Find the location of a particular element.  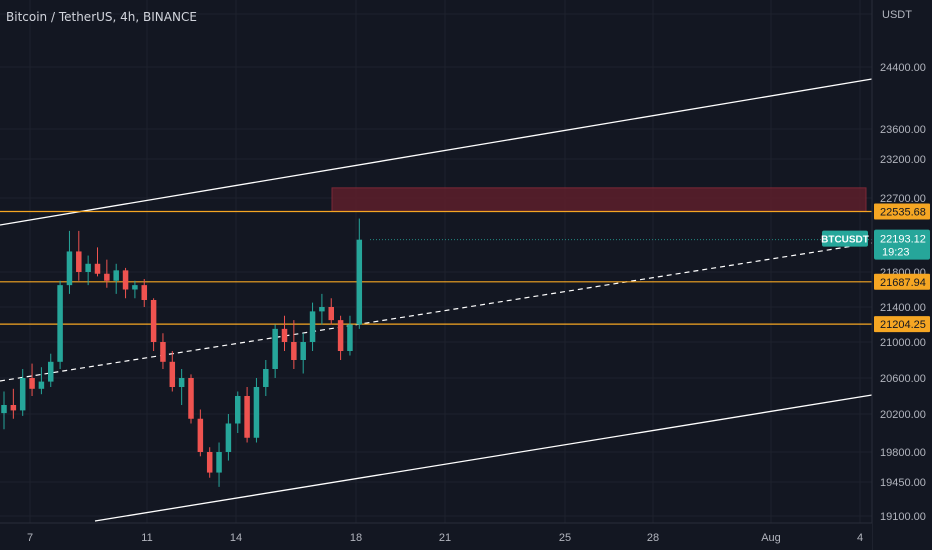

price-tick-label: 19800.00 is located at coordinates (903, 453).